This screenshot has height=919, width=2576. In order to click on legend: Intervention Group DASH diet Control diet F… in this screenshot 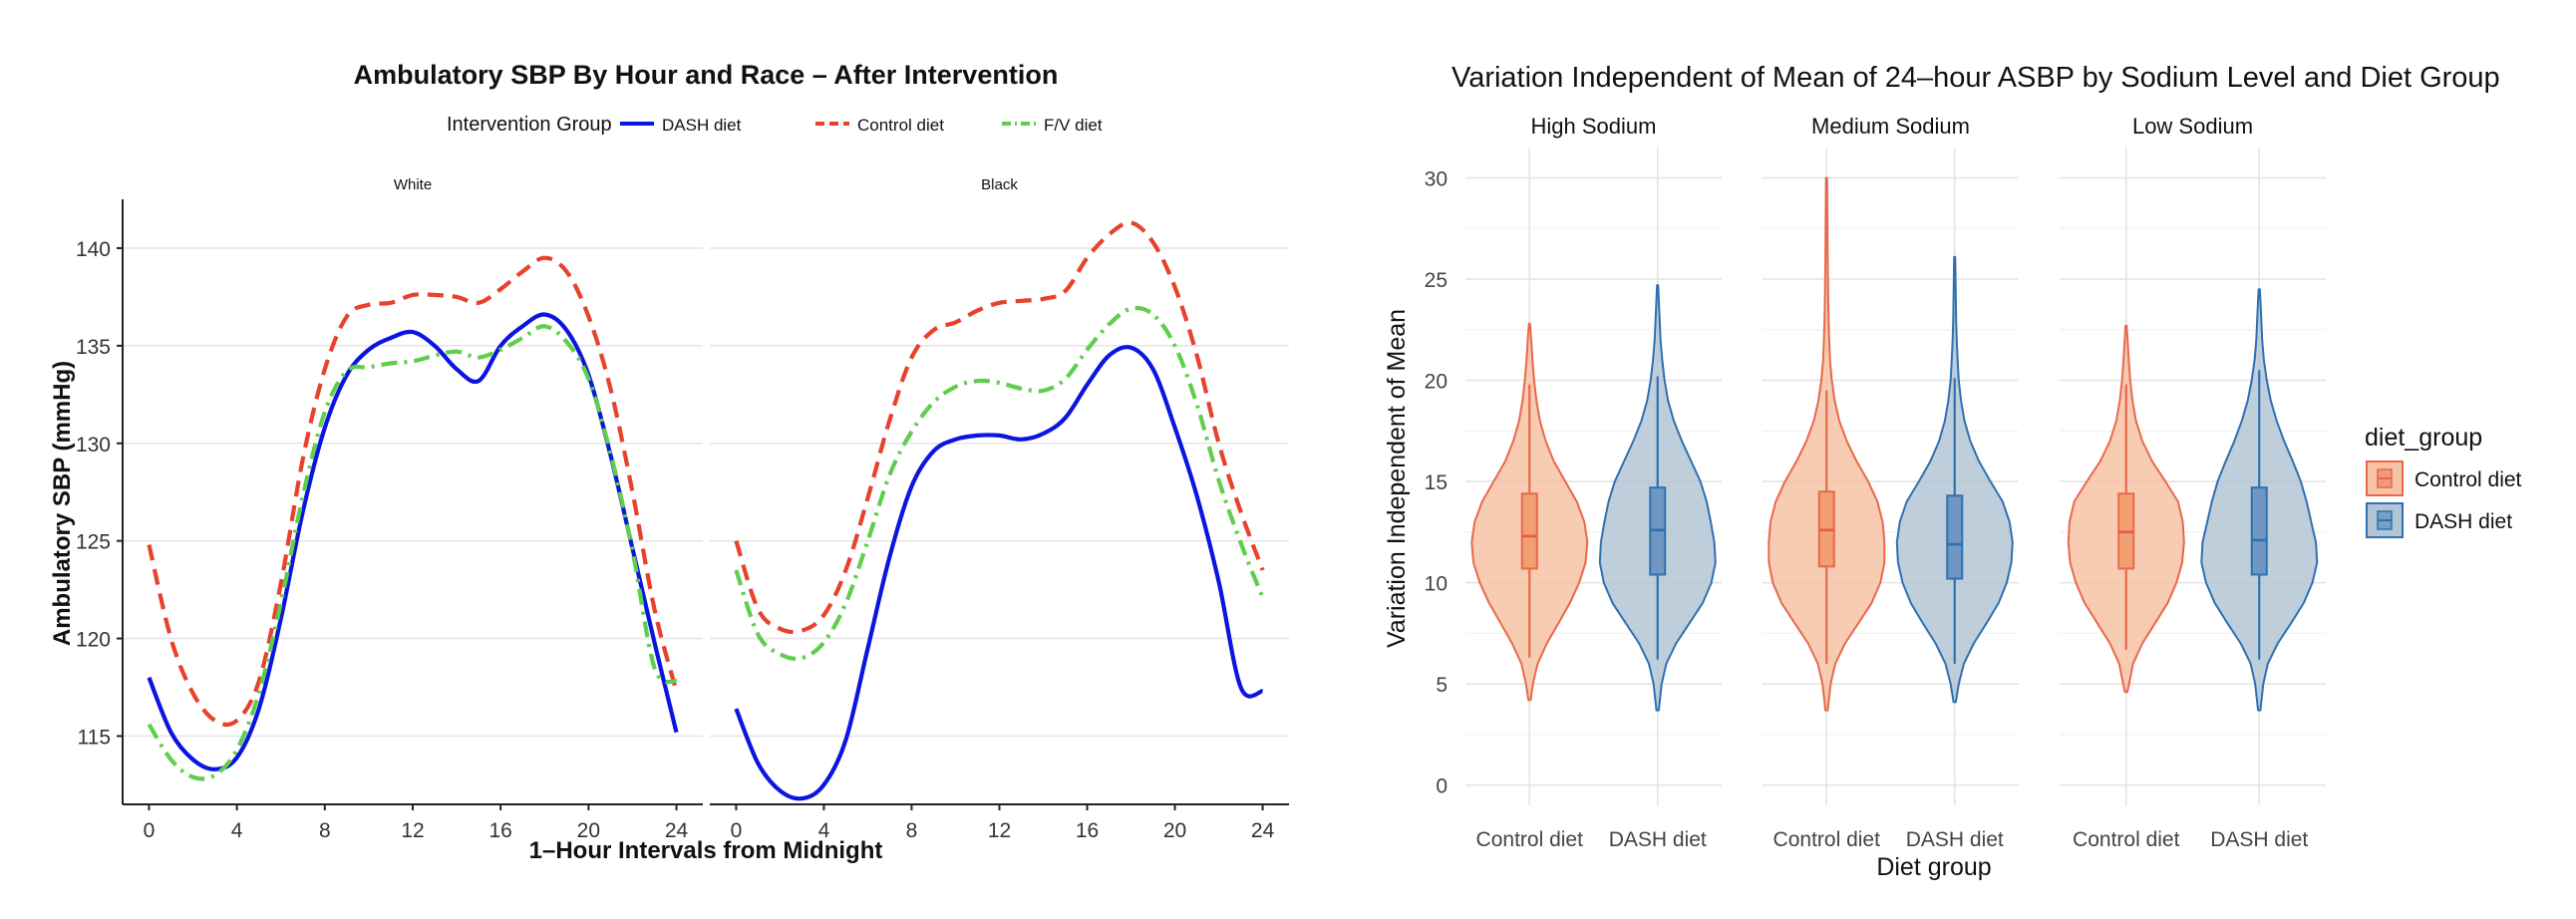, I will do `click(775, 125)`.